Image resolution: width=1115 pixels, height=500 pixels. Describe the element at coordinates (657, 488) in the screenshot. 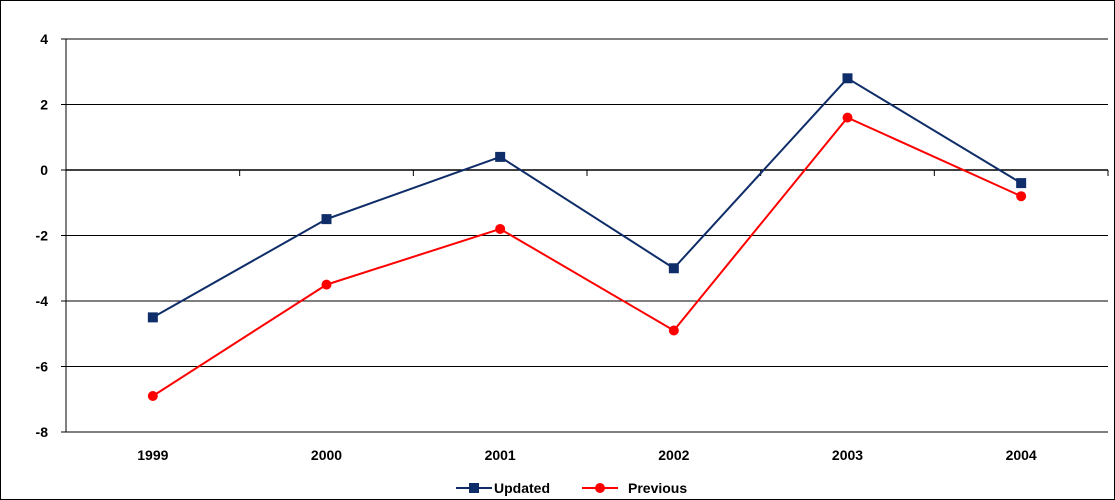

I see `legend-label: Previous` at that location.